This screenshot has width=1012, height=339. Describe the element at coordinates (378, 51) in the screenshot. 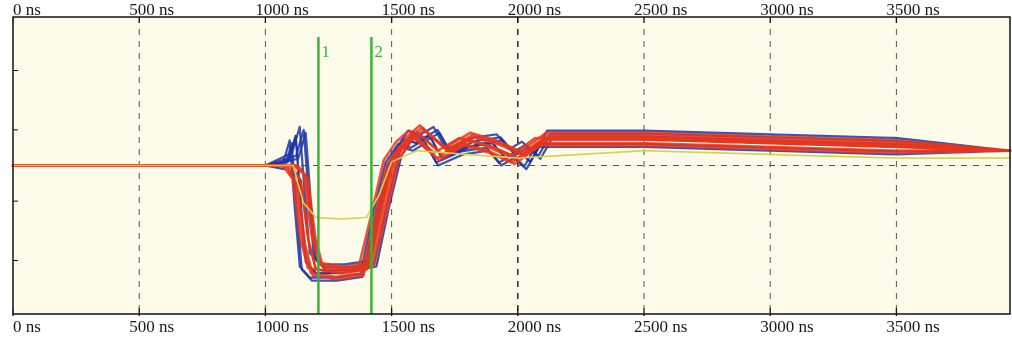

I see `cursor-2-label: 2` at that location.